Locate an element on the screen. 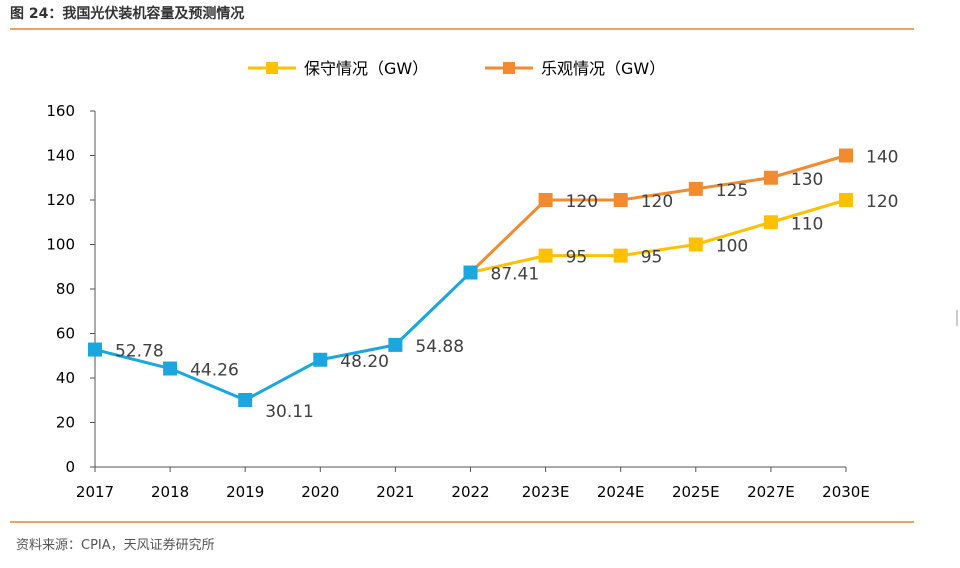 The height and width of the screenshot is (568, 960). data-label: 44.26 is located at coordinates (214, 371).